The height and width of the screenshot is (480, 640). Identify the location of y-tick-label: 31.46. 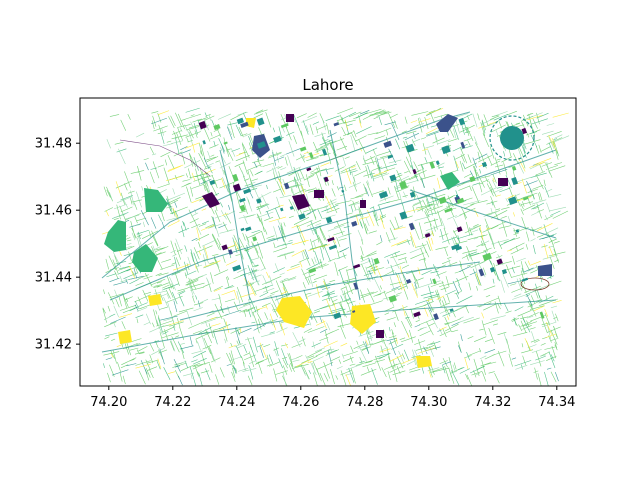
(53, 211).